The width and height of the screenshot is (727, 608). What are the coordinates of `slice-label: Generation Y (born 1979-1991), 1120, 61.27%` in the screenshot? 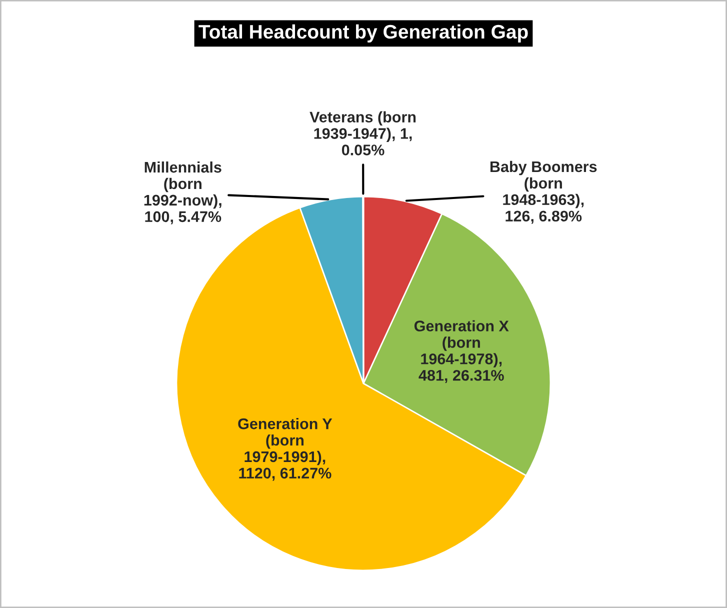 It's located at (285, 449).